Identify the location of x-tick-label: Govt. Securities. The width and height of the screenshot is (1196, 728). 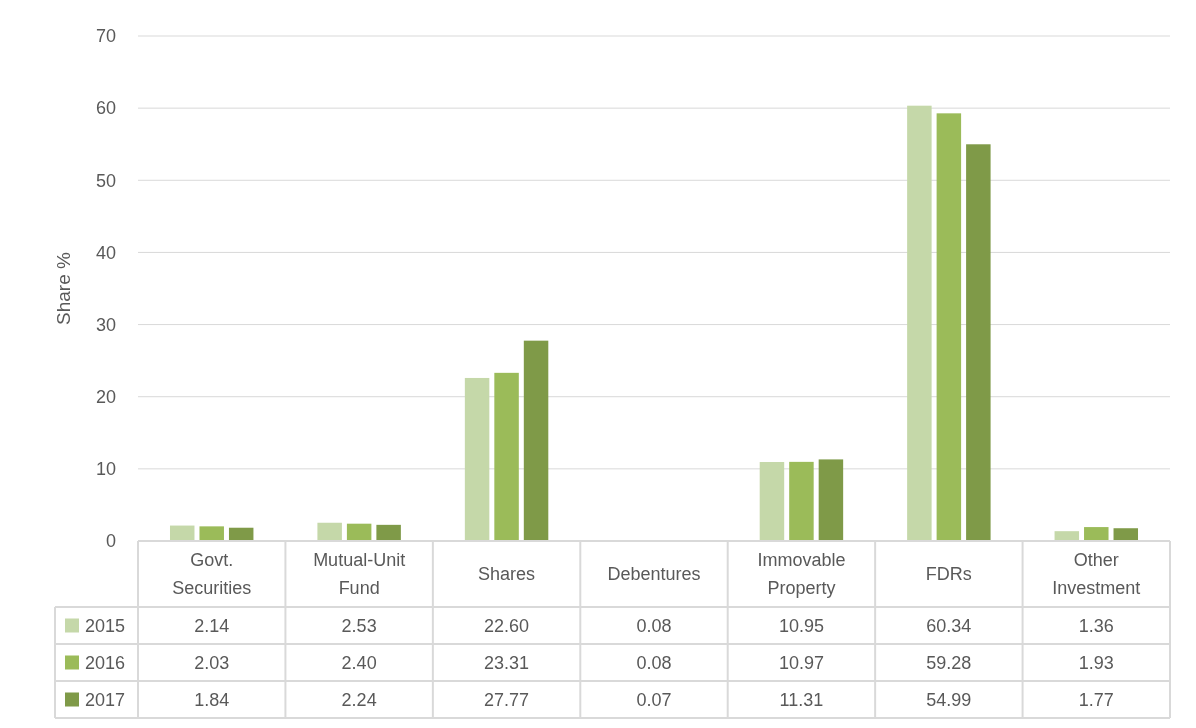
(212, 574).